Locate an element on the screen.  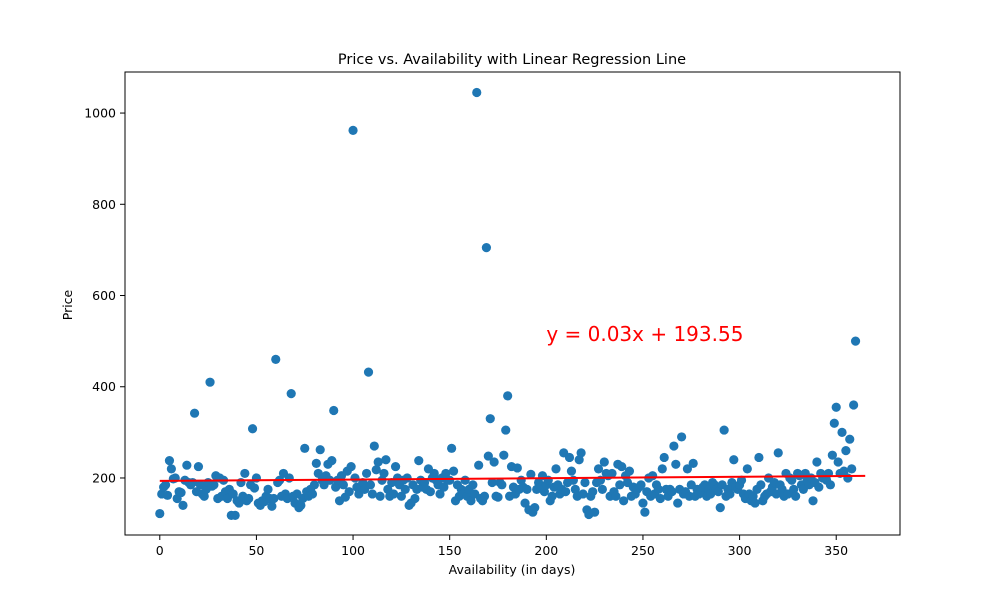
x-tick-label: 300 is located at coordinates (740, 550).